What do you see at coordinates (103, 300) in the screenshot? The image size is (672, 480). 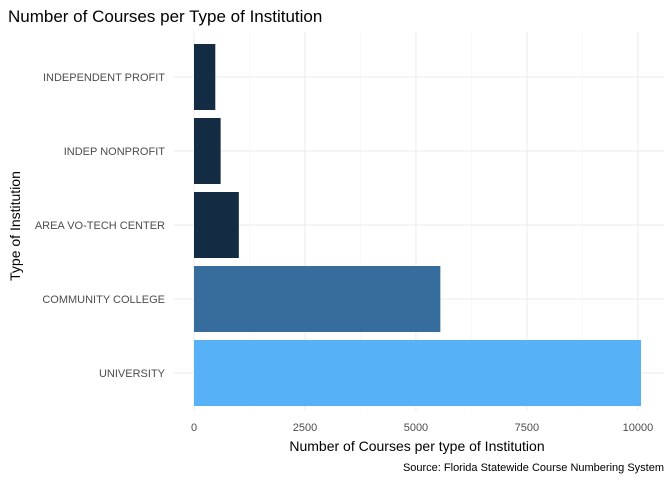 I see `y-tick-label: COMMUNITY COLLEGE` at bounding box center [103, 300].